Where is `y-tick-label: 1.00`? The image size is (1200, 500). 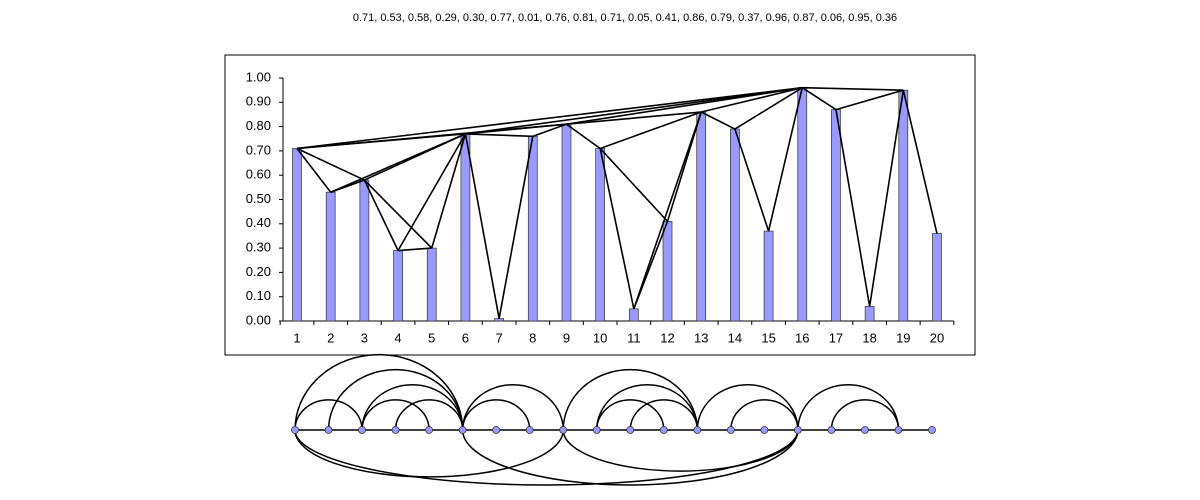 y-tick-label: 1.00 is located at coordinates (258, 76).